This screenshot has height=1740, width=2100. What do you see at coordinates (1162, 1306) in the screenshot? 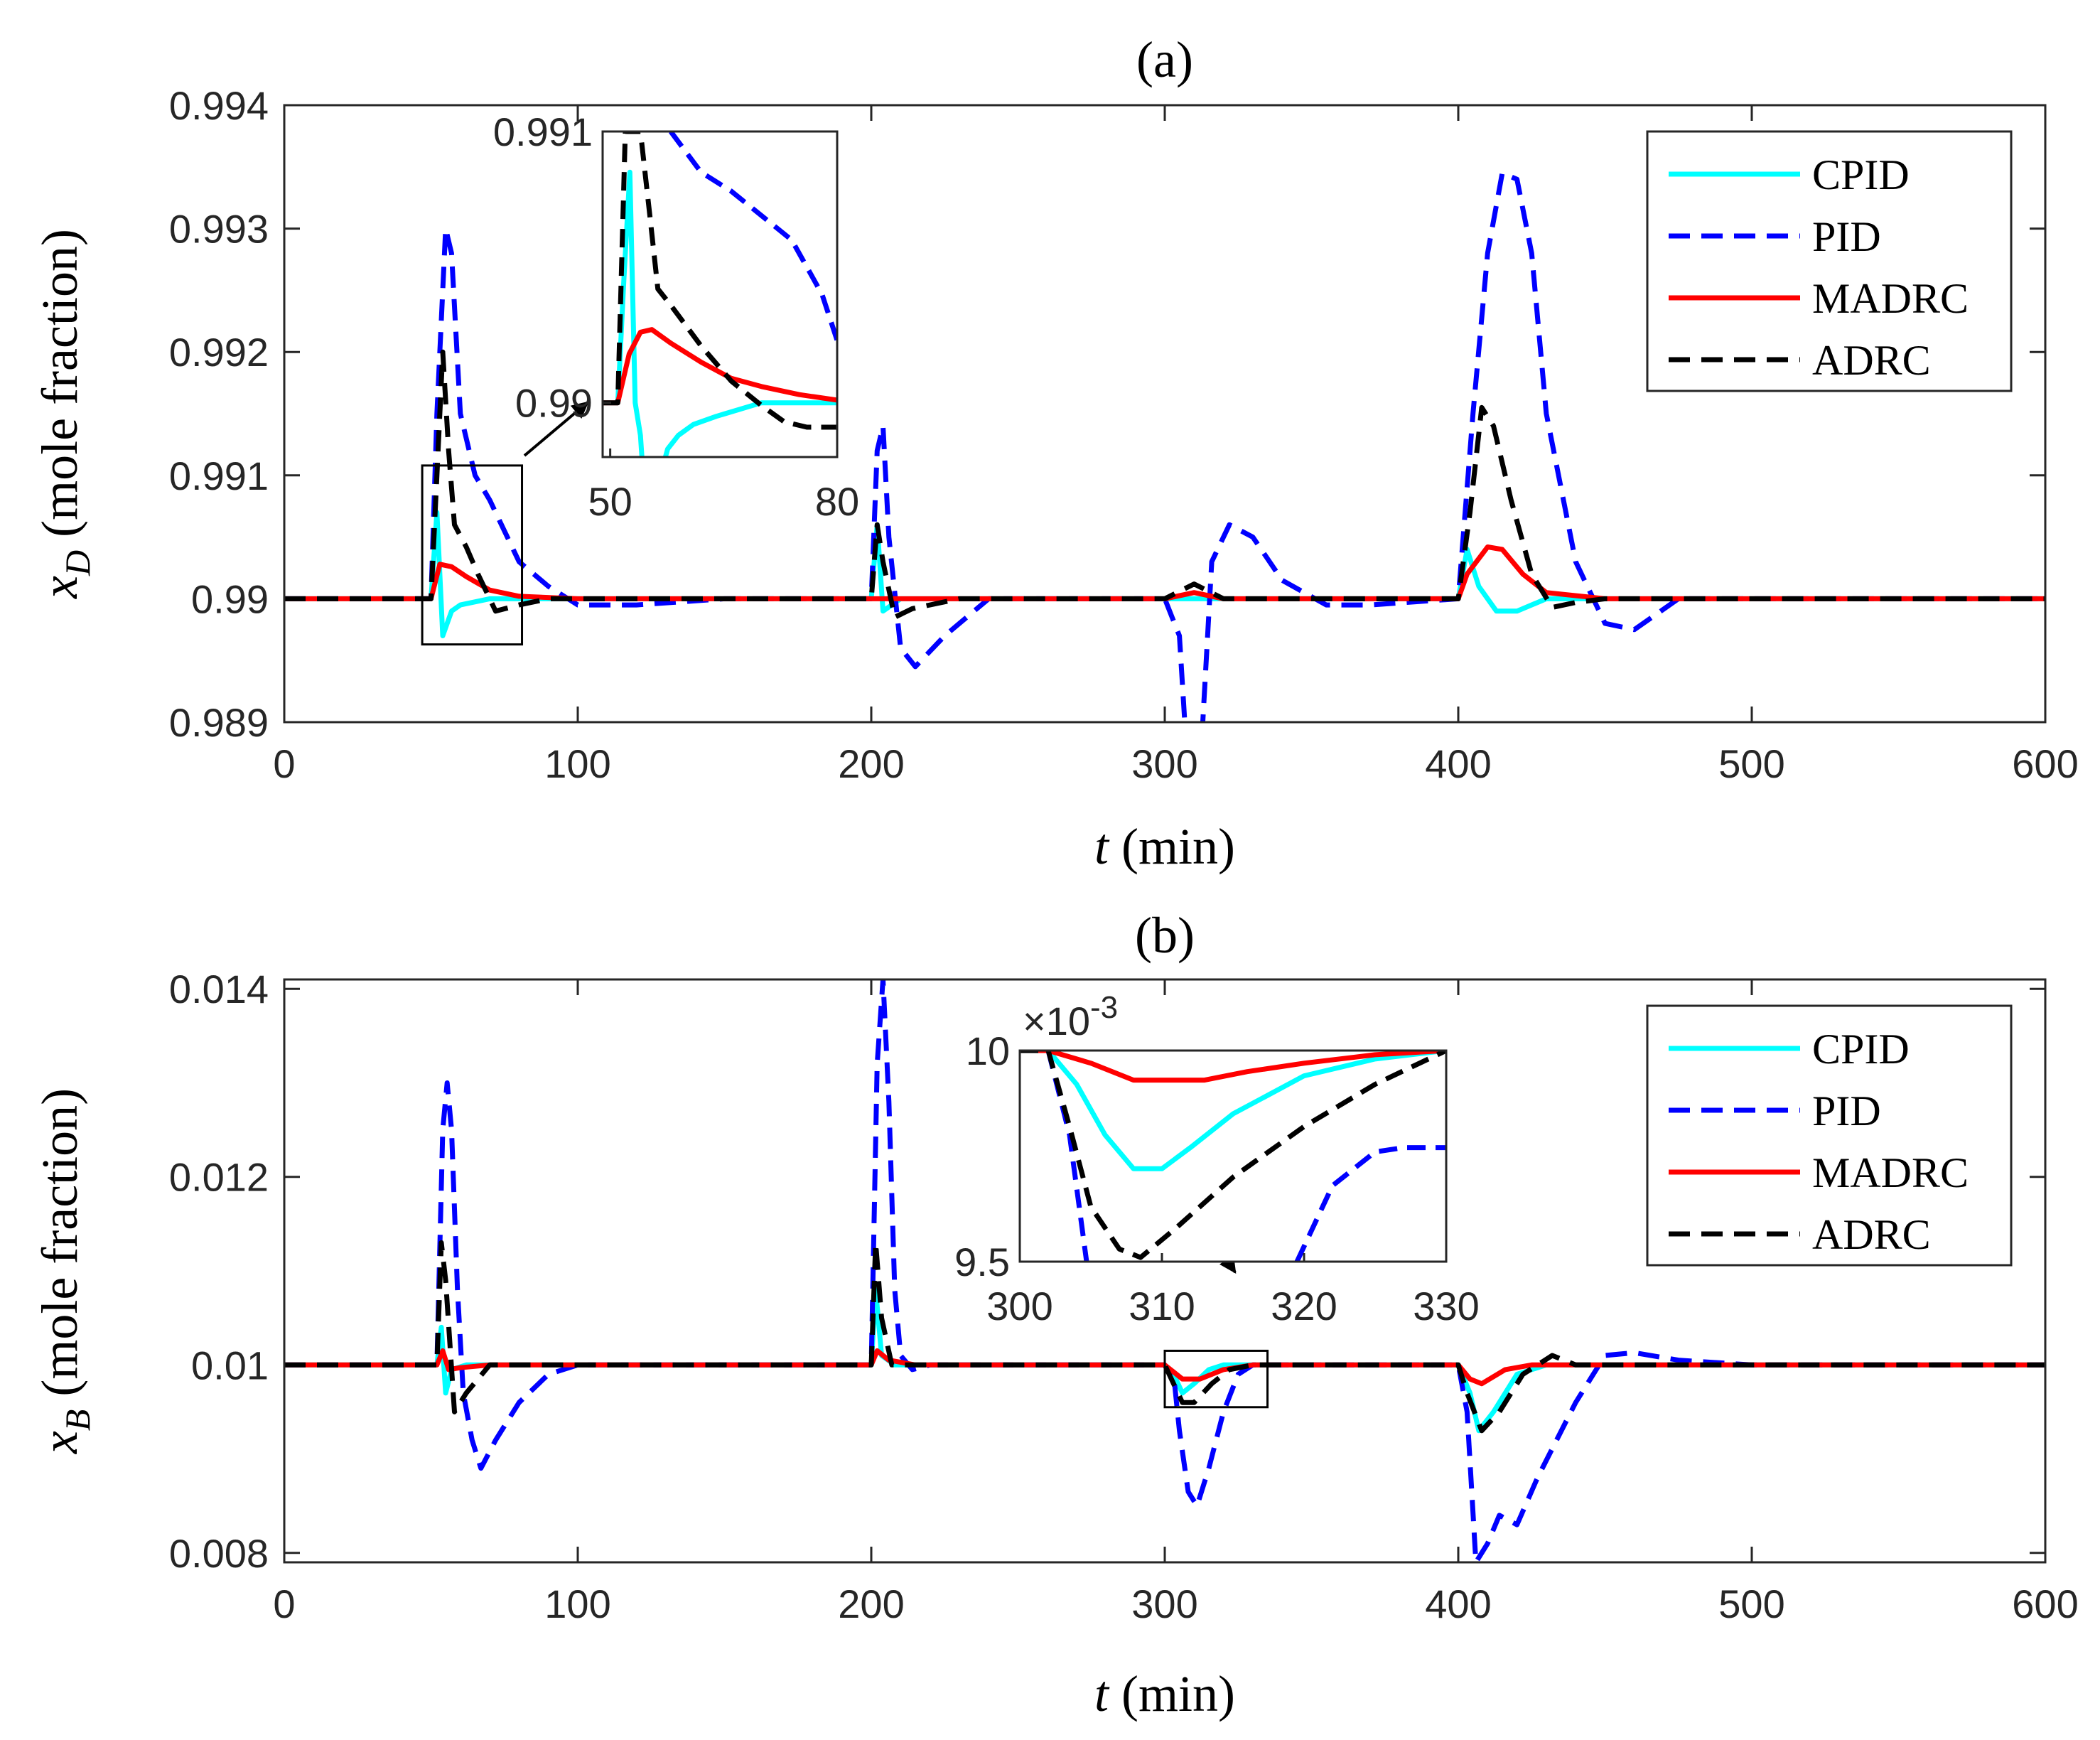
I see `inset-x-tick-label: 310` at bounding box center [1162, 1306].